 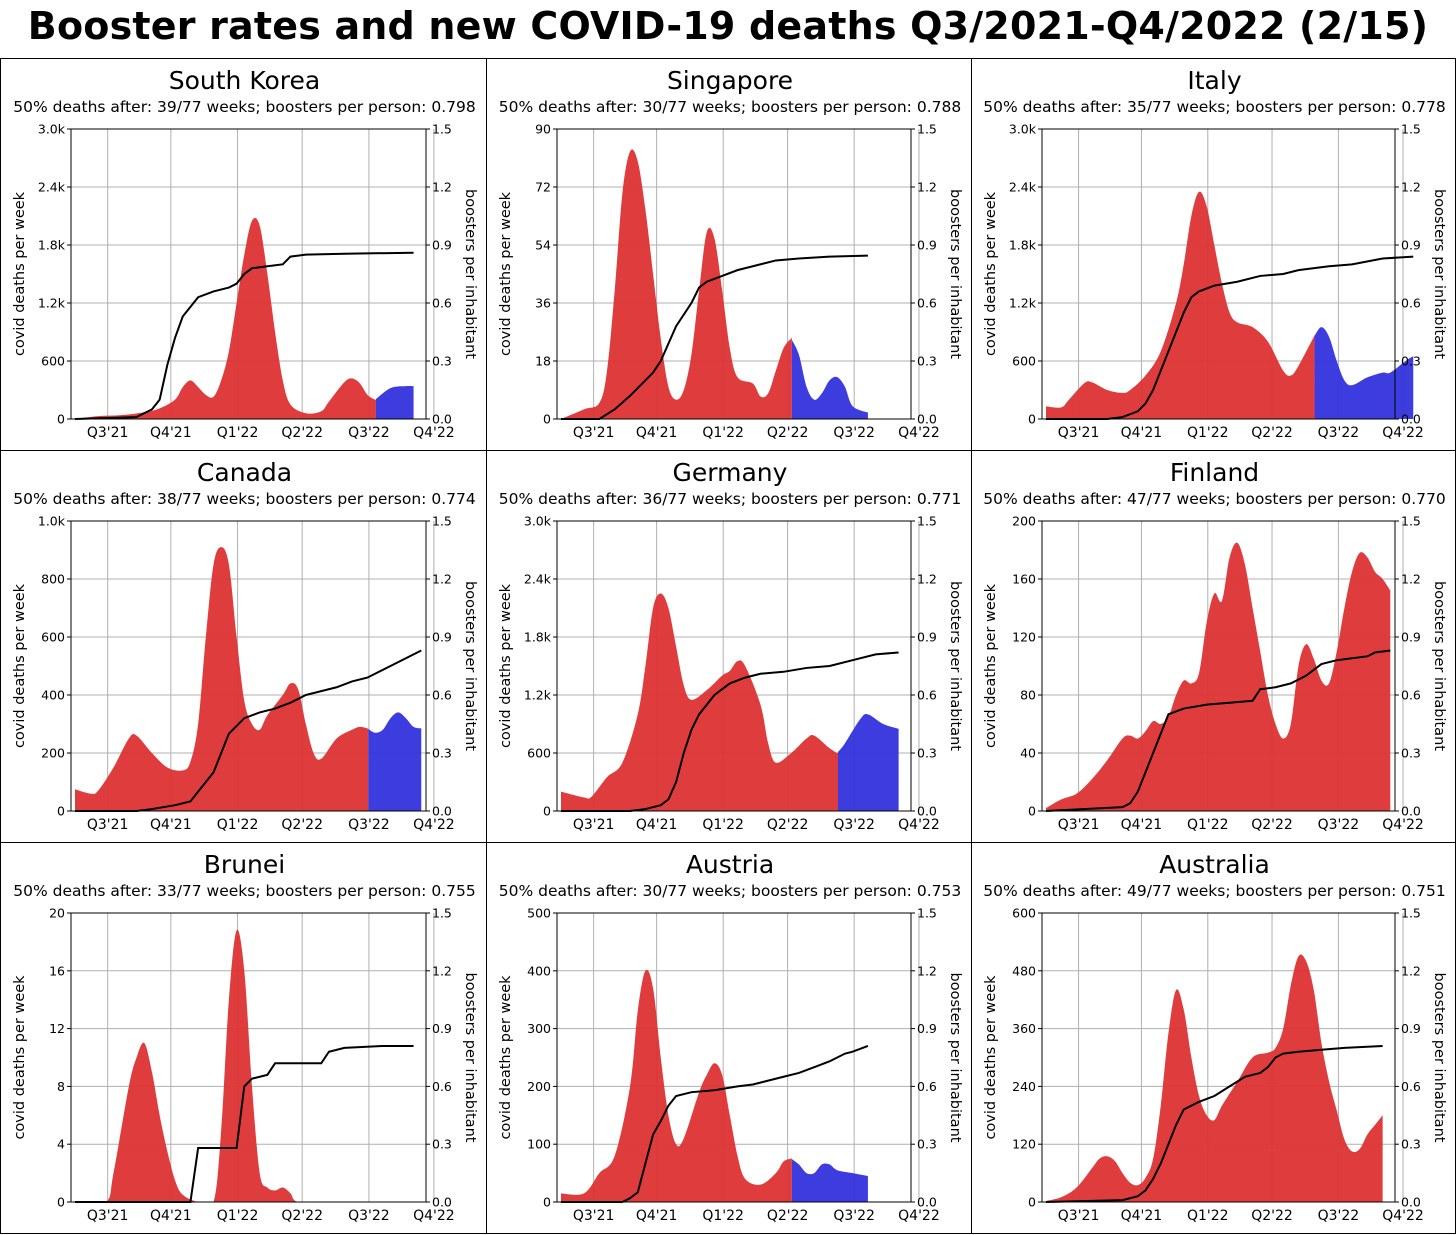 I want to click on chart-title: Brunei, so click(x=244, y=864).